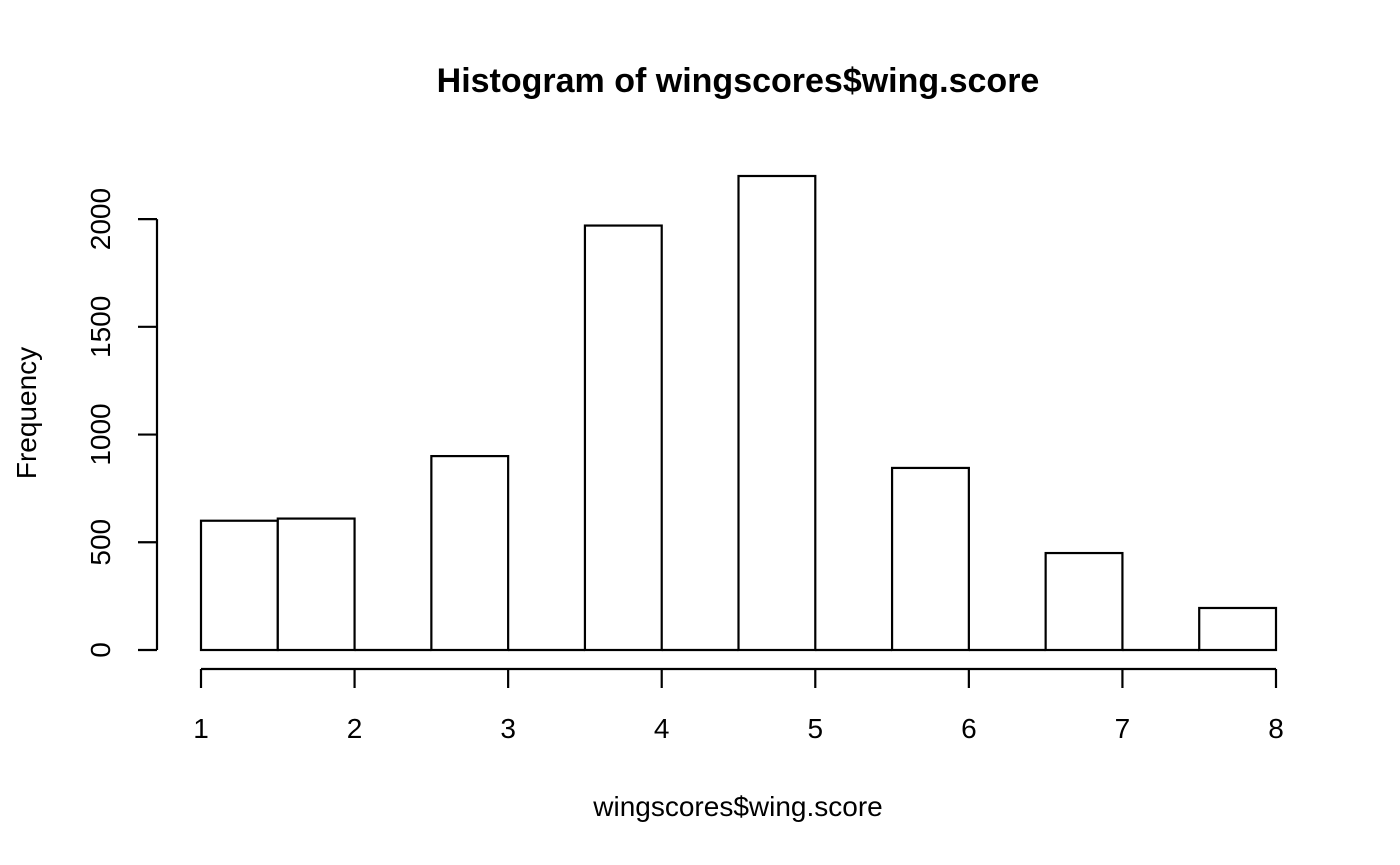  What do you see at coordinates (100, 650) in the screenshot?
I see `y-tick-label: 0` at bounding box center [100, 650].